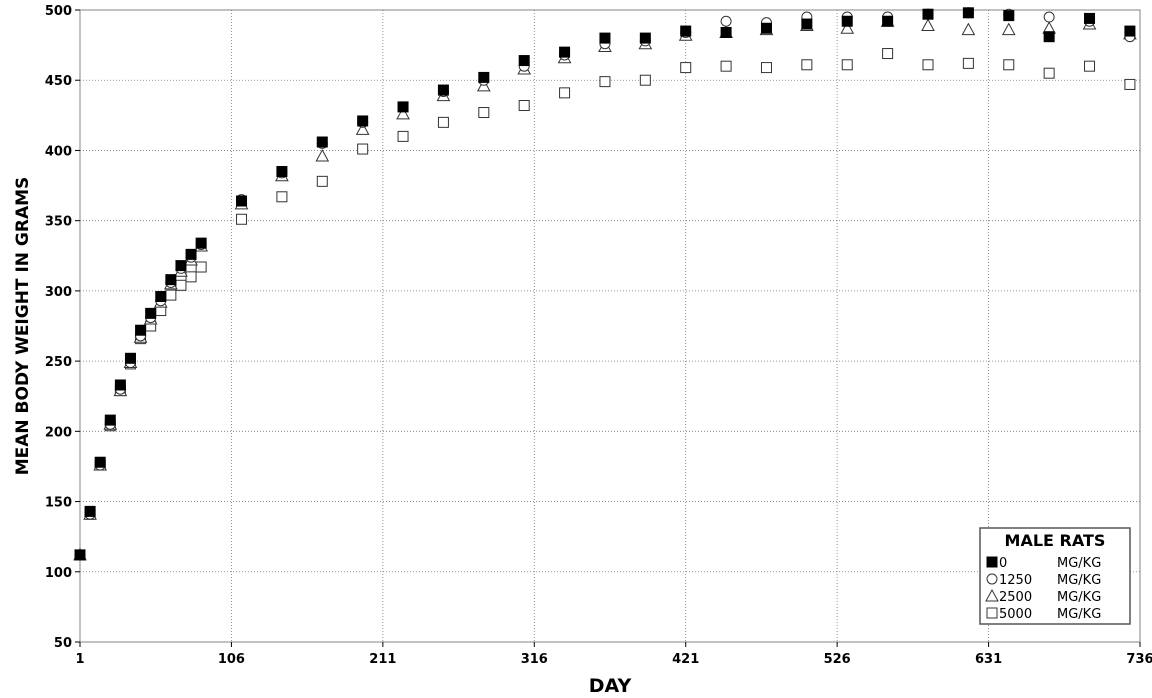 This screenshot has height=698, width=1152. What do you see at coordinates (63, 643) in the screenshot?
I see `y-tick-label: 50` at bounding box center [63, 643].